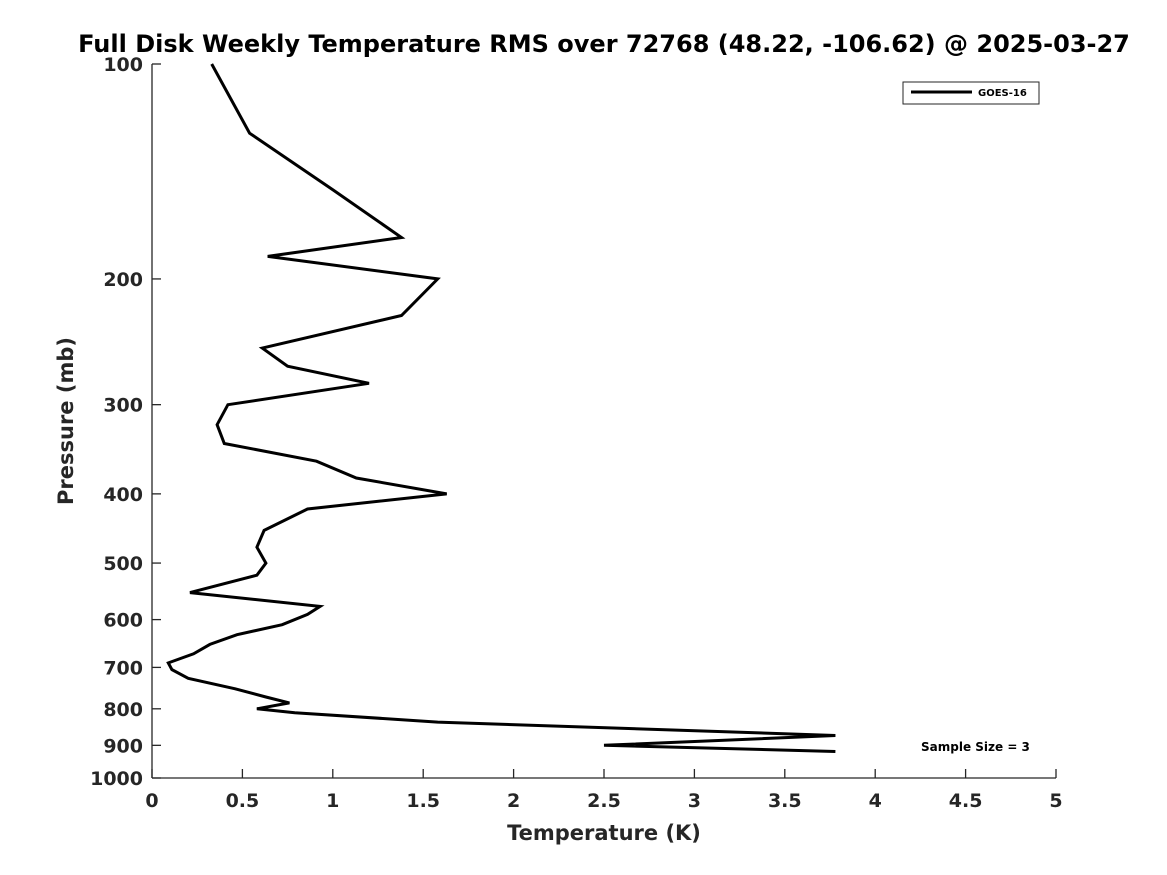 The image size is (1167, 875). Describe the element at coordinates (604, 833) in the screenshot. I see `x-axis-label: Temperature (K)` at that location.